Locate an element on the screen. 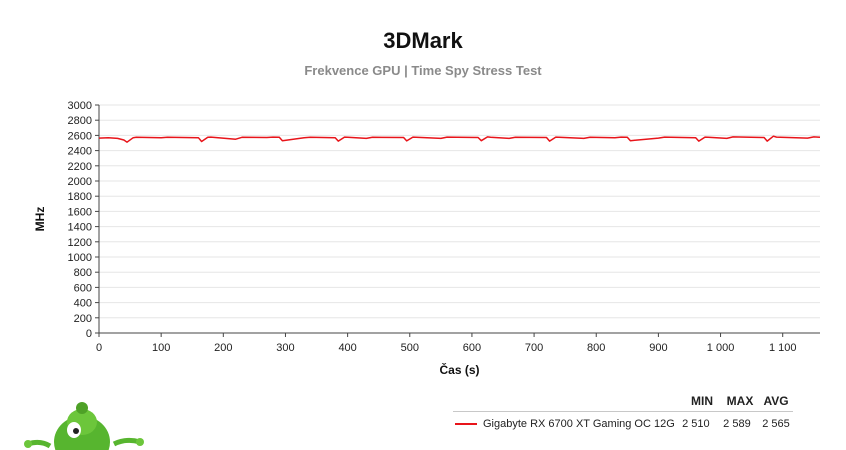 The width and height of the screenshot is (846, 450). y-tick-label: 3000 is located at coordinates (80, 106).